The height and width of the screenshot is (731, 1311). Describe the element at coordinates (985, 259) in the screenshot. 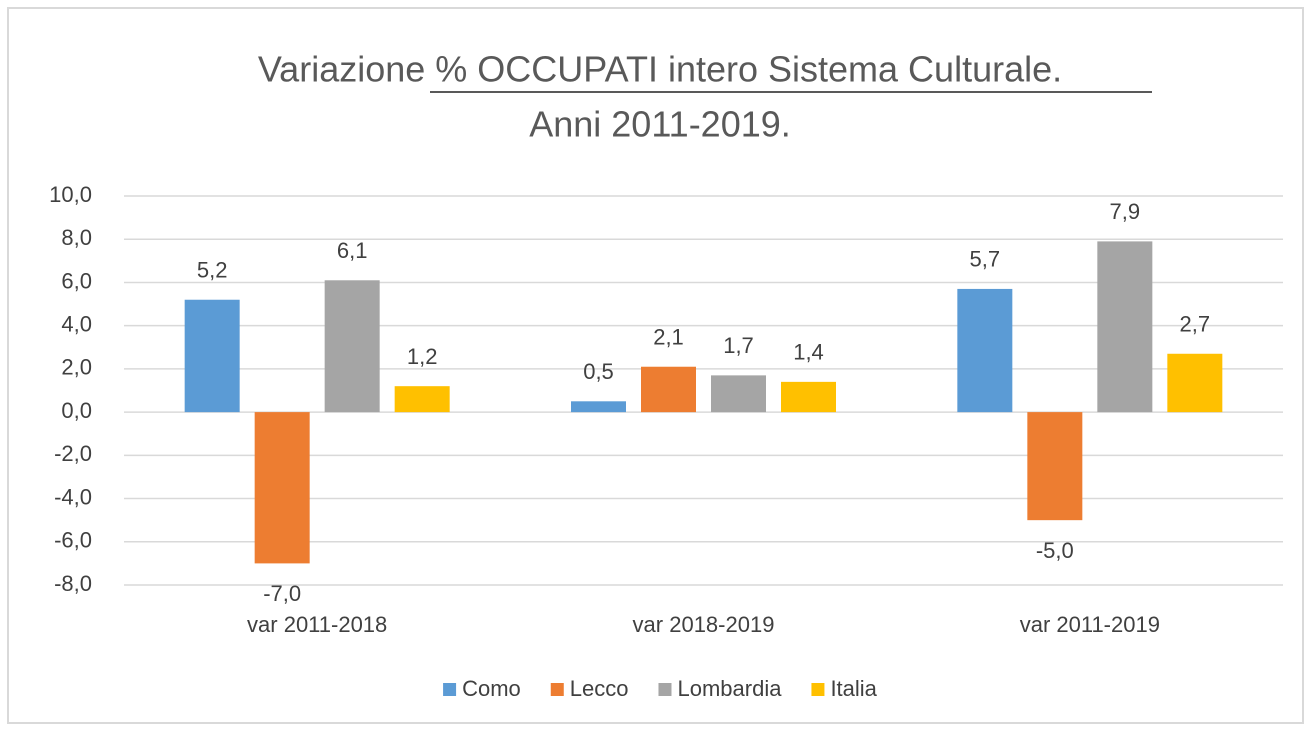

I see `data-label: 5,7` at that location.